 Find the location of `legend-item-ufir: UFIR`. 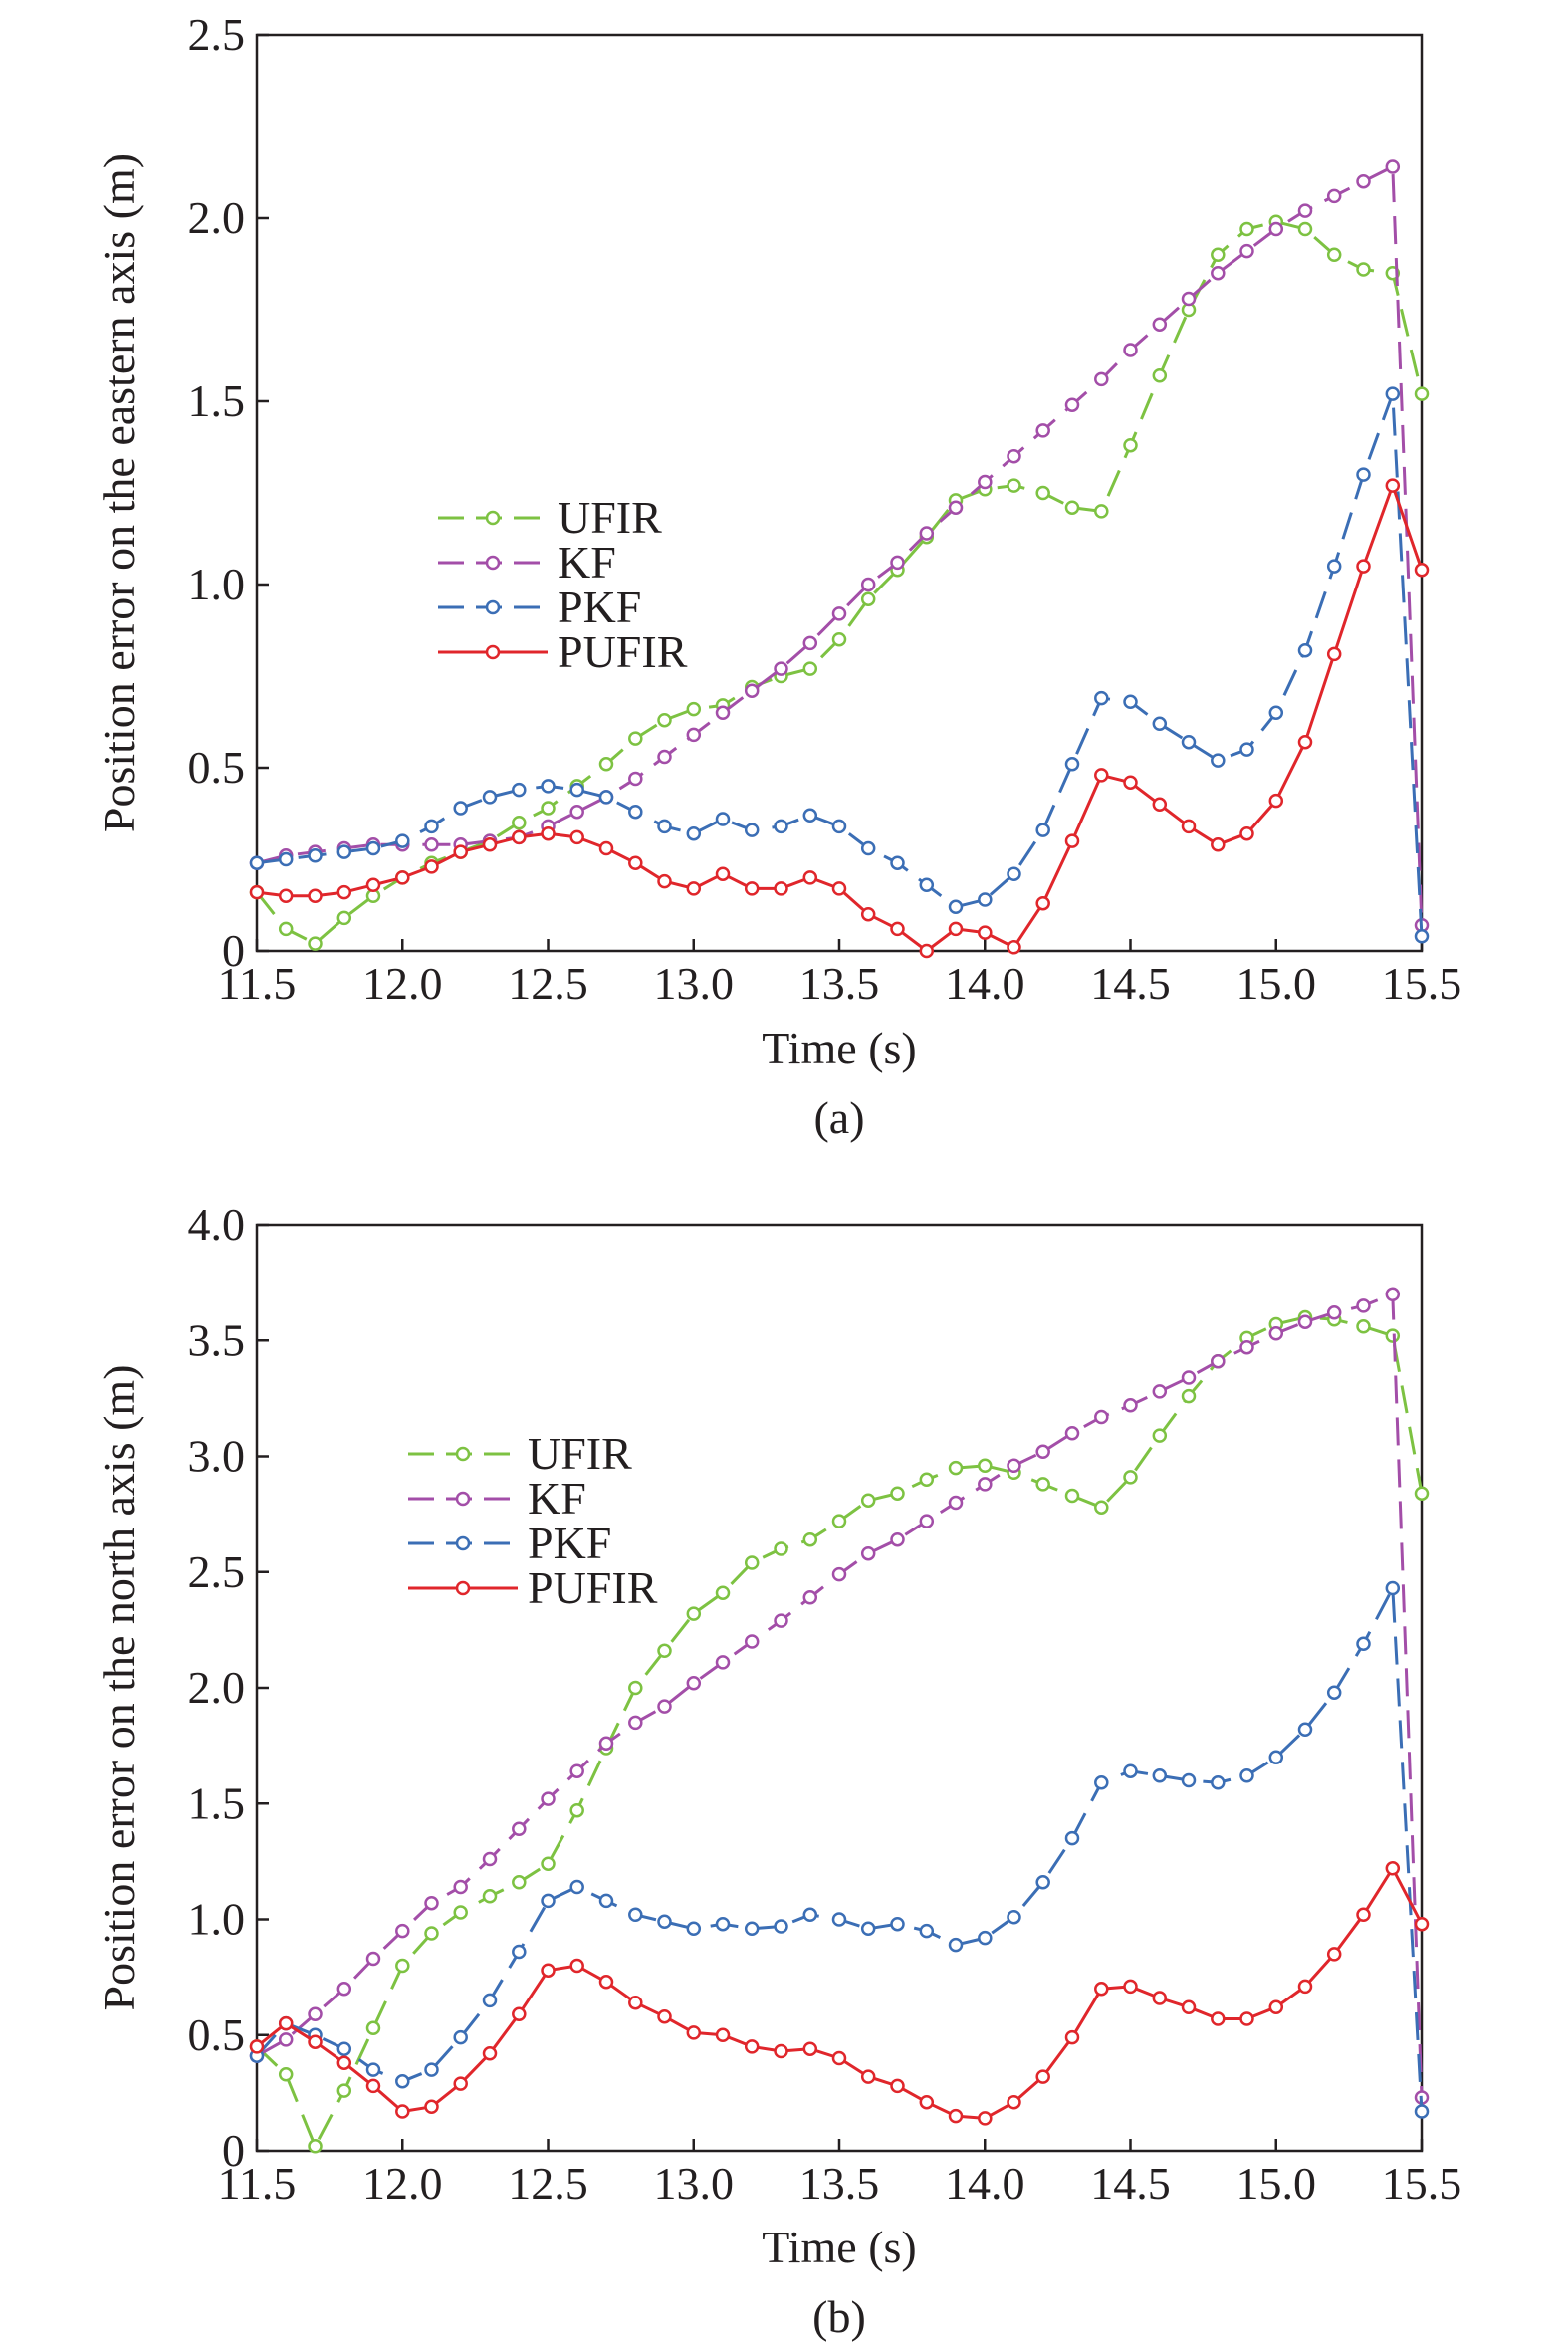

legend-item-ufir: UFIR is located at coordinates (550, 517).